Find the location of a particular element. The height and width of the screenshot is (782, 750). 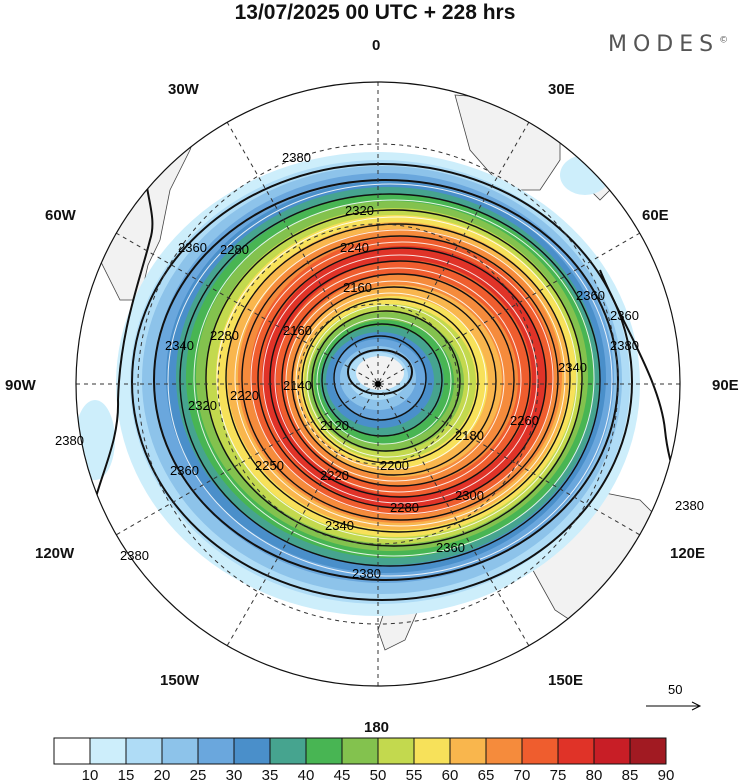

contour-label: 2120 is located at coordinates (334, 425).